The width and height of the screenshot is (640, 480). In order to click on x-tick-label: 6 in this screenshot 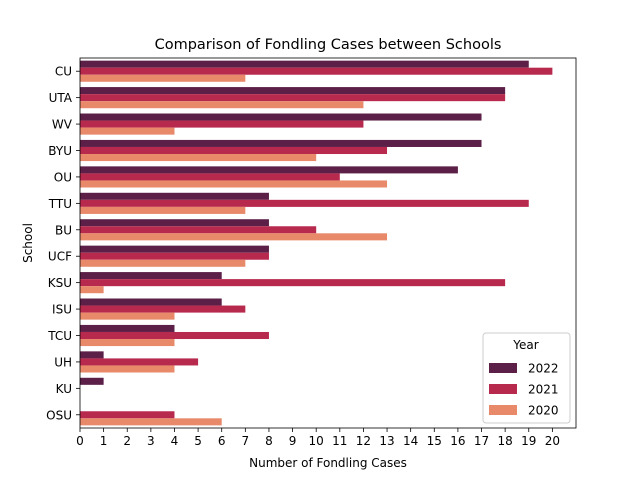, I will do `click(222, 441)`.